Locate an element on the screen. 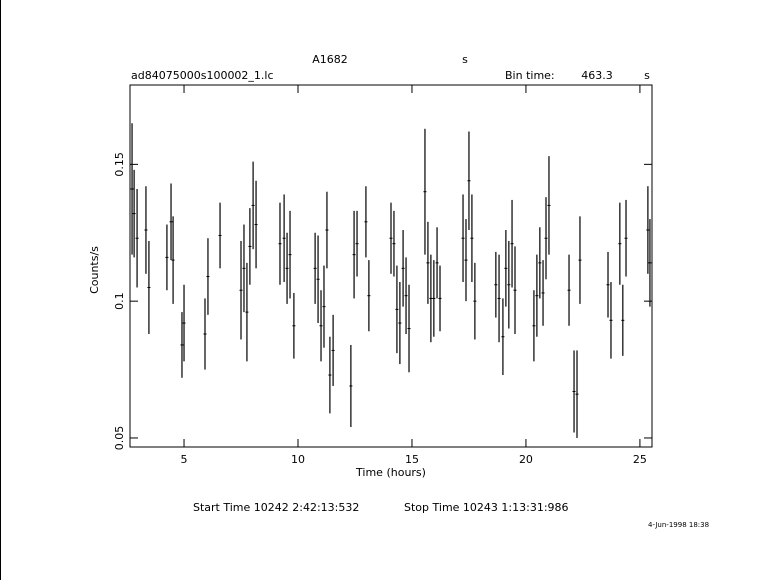 Image resolution: width=781 pixels, height=584 pixels. x-tick-label: 20 is located at coordinates (526, 459).